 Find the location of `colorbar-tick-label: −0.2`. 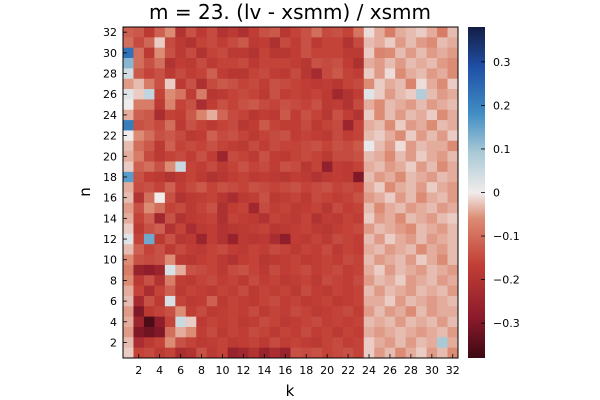

colorbar-tick-label: −0.2 is located at coordinates (506, 280).